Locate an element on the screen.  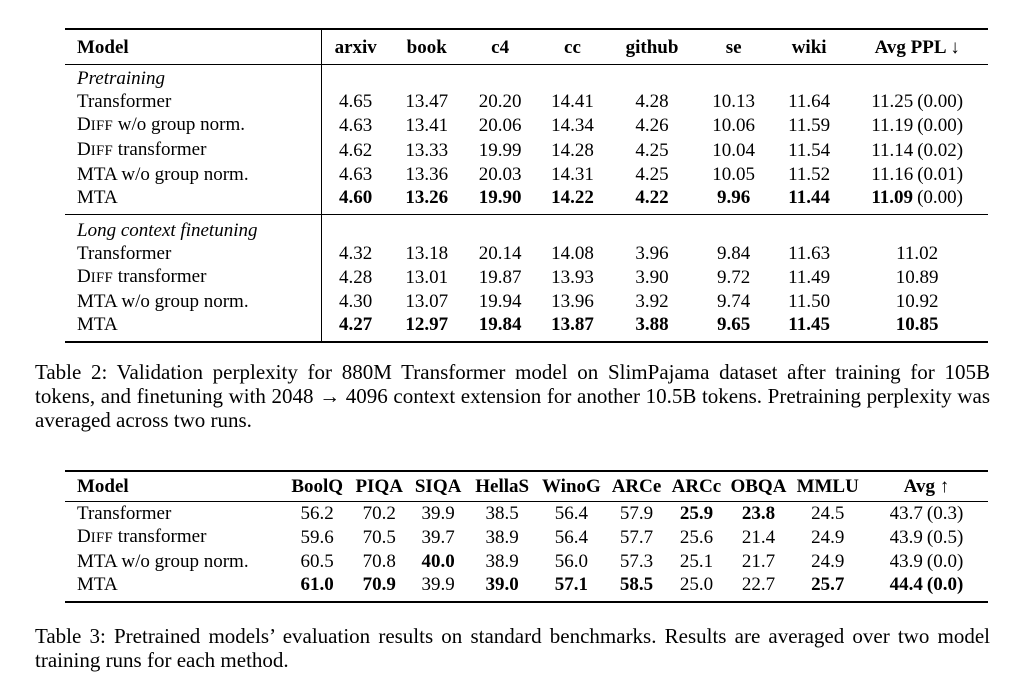
cell-value: 43.7 is located at coordinates (906, 513).